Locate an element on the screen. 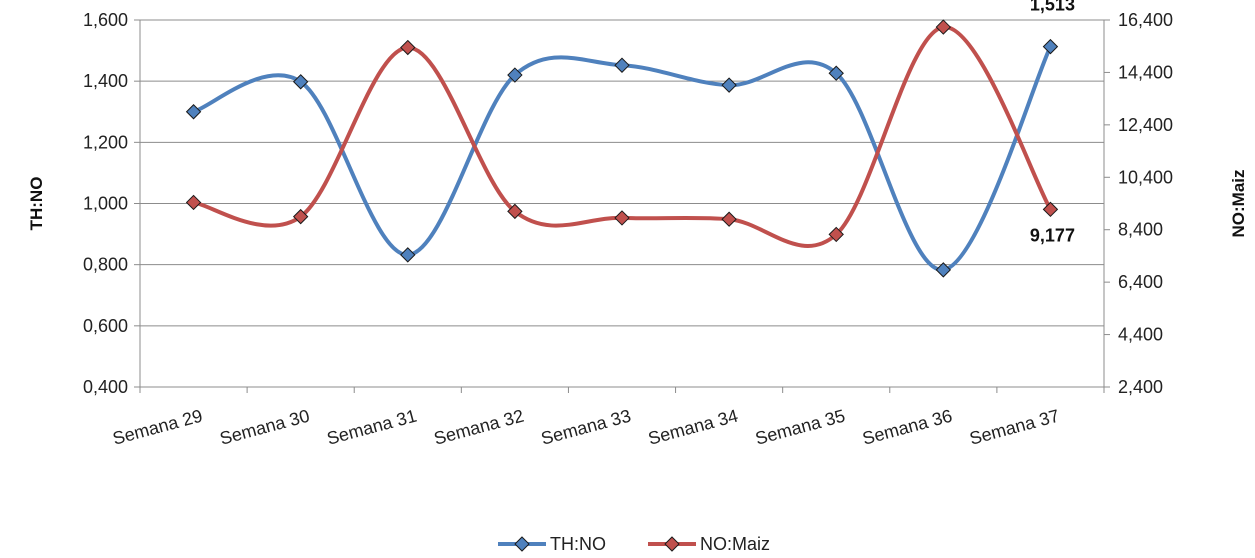 This screenshot has width=1255, height=558. right-axis-title: NO:Maiz is located at coordinates (1238, 204).